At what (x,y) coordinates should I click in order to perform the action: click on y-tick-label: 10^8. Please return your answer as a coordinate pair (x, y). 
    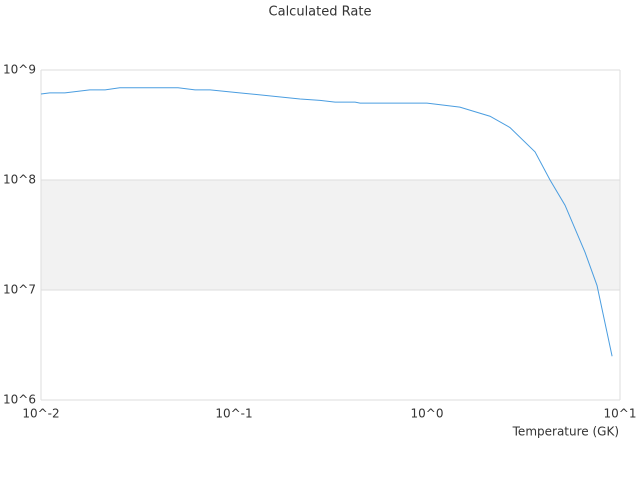
    Looking at the image, I should click on (19, 180).